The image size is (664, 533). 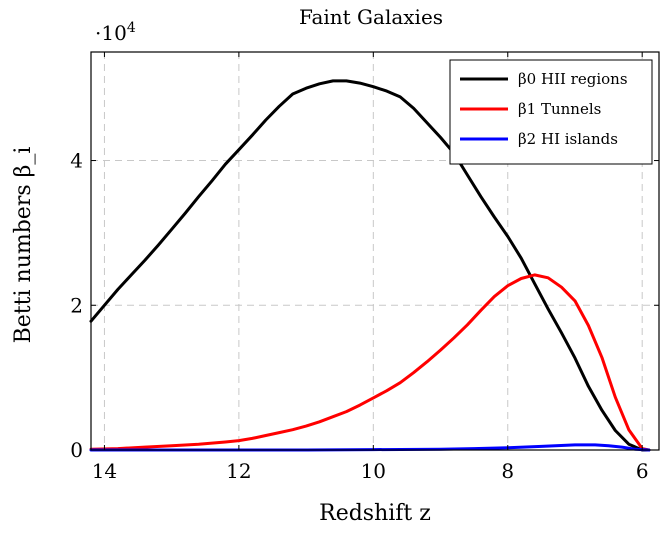 What do you see at coordinates (23, 245) in the screenshot?
I see `y-axis-label: Betti numbers β_i` at bounding box center [23, 245].